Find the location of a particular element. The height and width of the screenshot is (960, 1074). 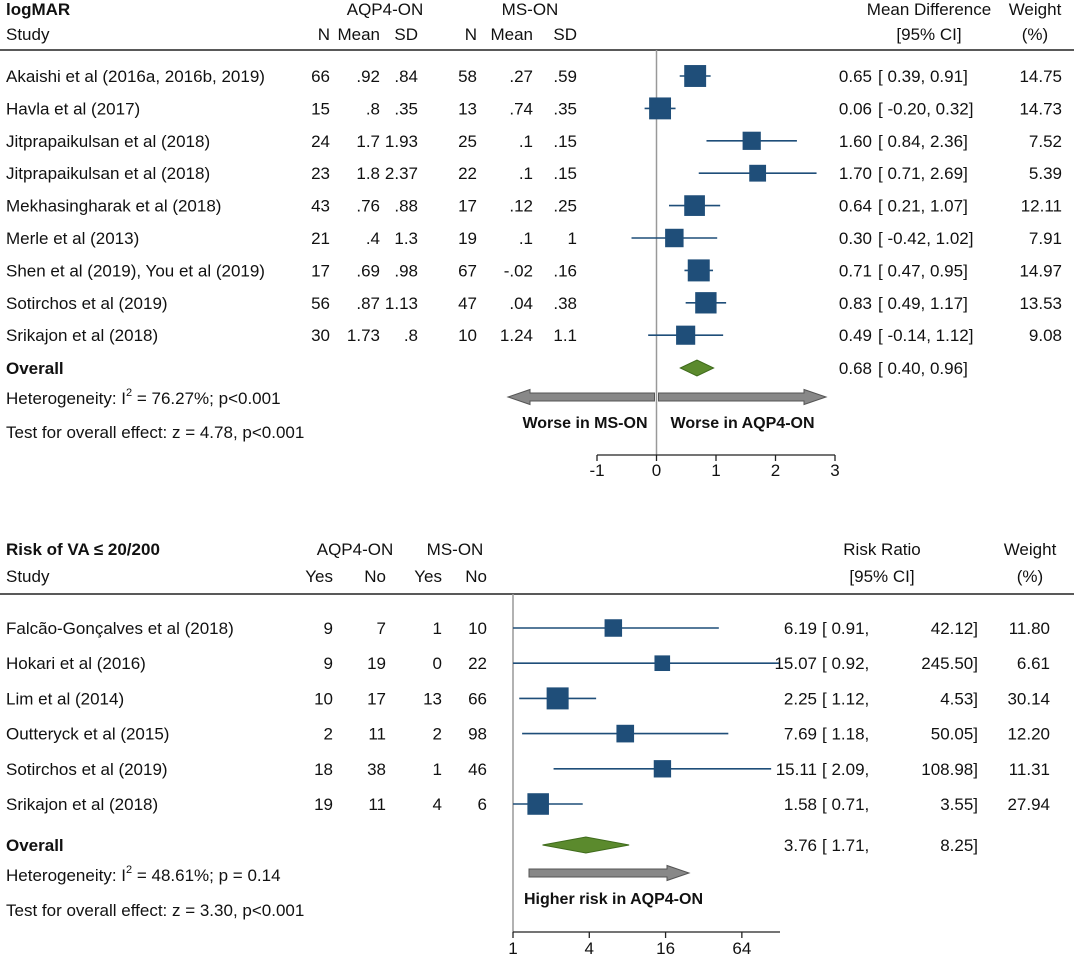

panel2-group1-value: 7 is located at coordinates (381, 628).